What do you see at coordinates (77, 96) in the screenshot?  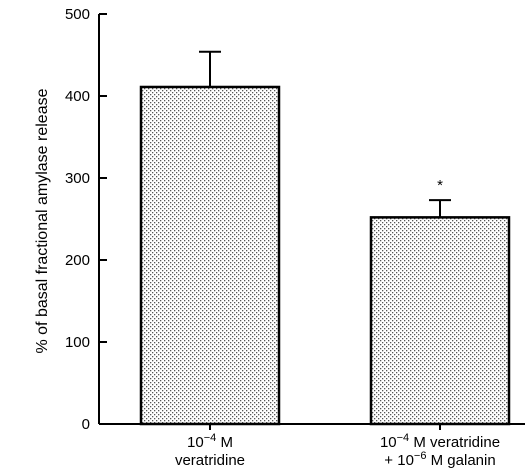 I see `y-tick-label: 400` at bounding box center [77, 96].